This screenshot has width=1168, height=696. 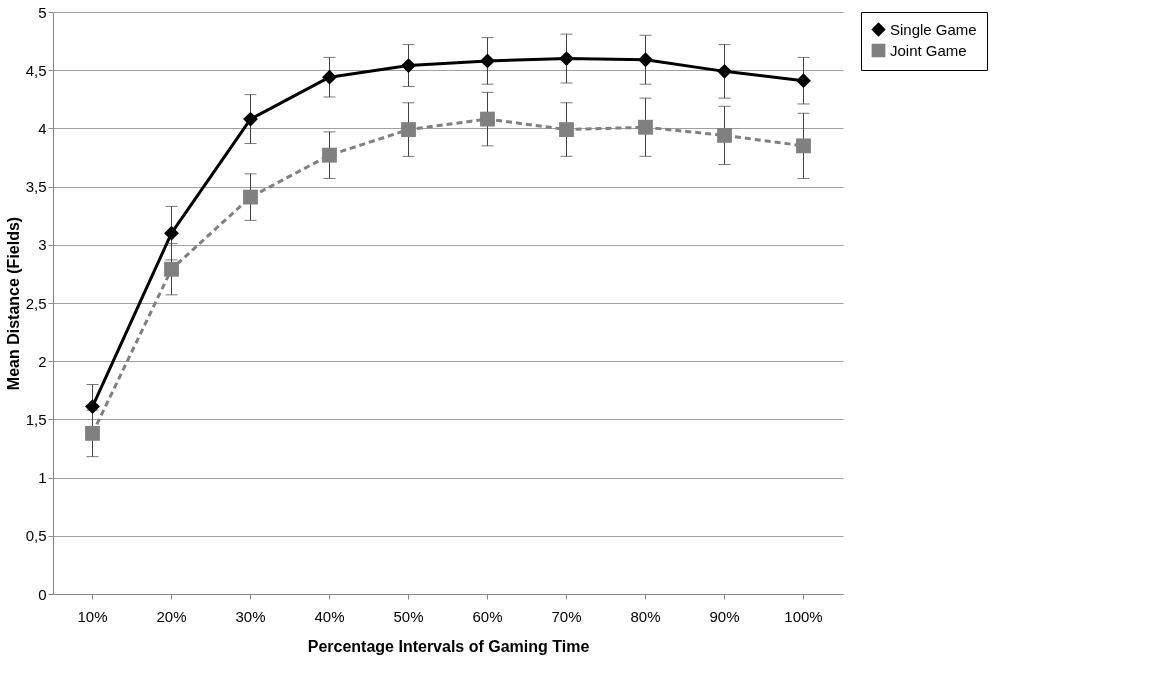 What do you see at coordinates (36, 70) in the screenshot?
I see `y-tick-label: 4,5` at bounding box center [36, 70].